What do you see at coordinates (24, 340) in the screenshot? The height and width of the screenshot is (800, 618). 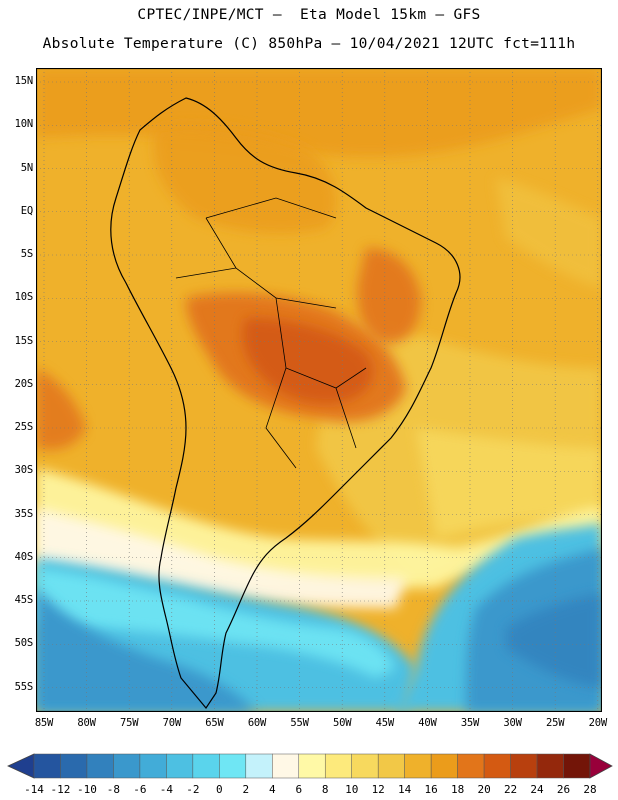 I see `lat-label: 15S` at bounding box center [24, 340].